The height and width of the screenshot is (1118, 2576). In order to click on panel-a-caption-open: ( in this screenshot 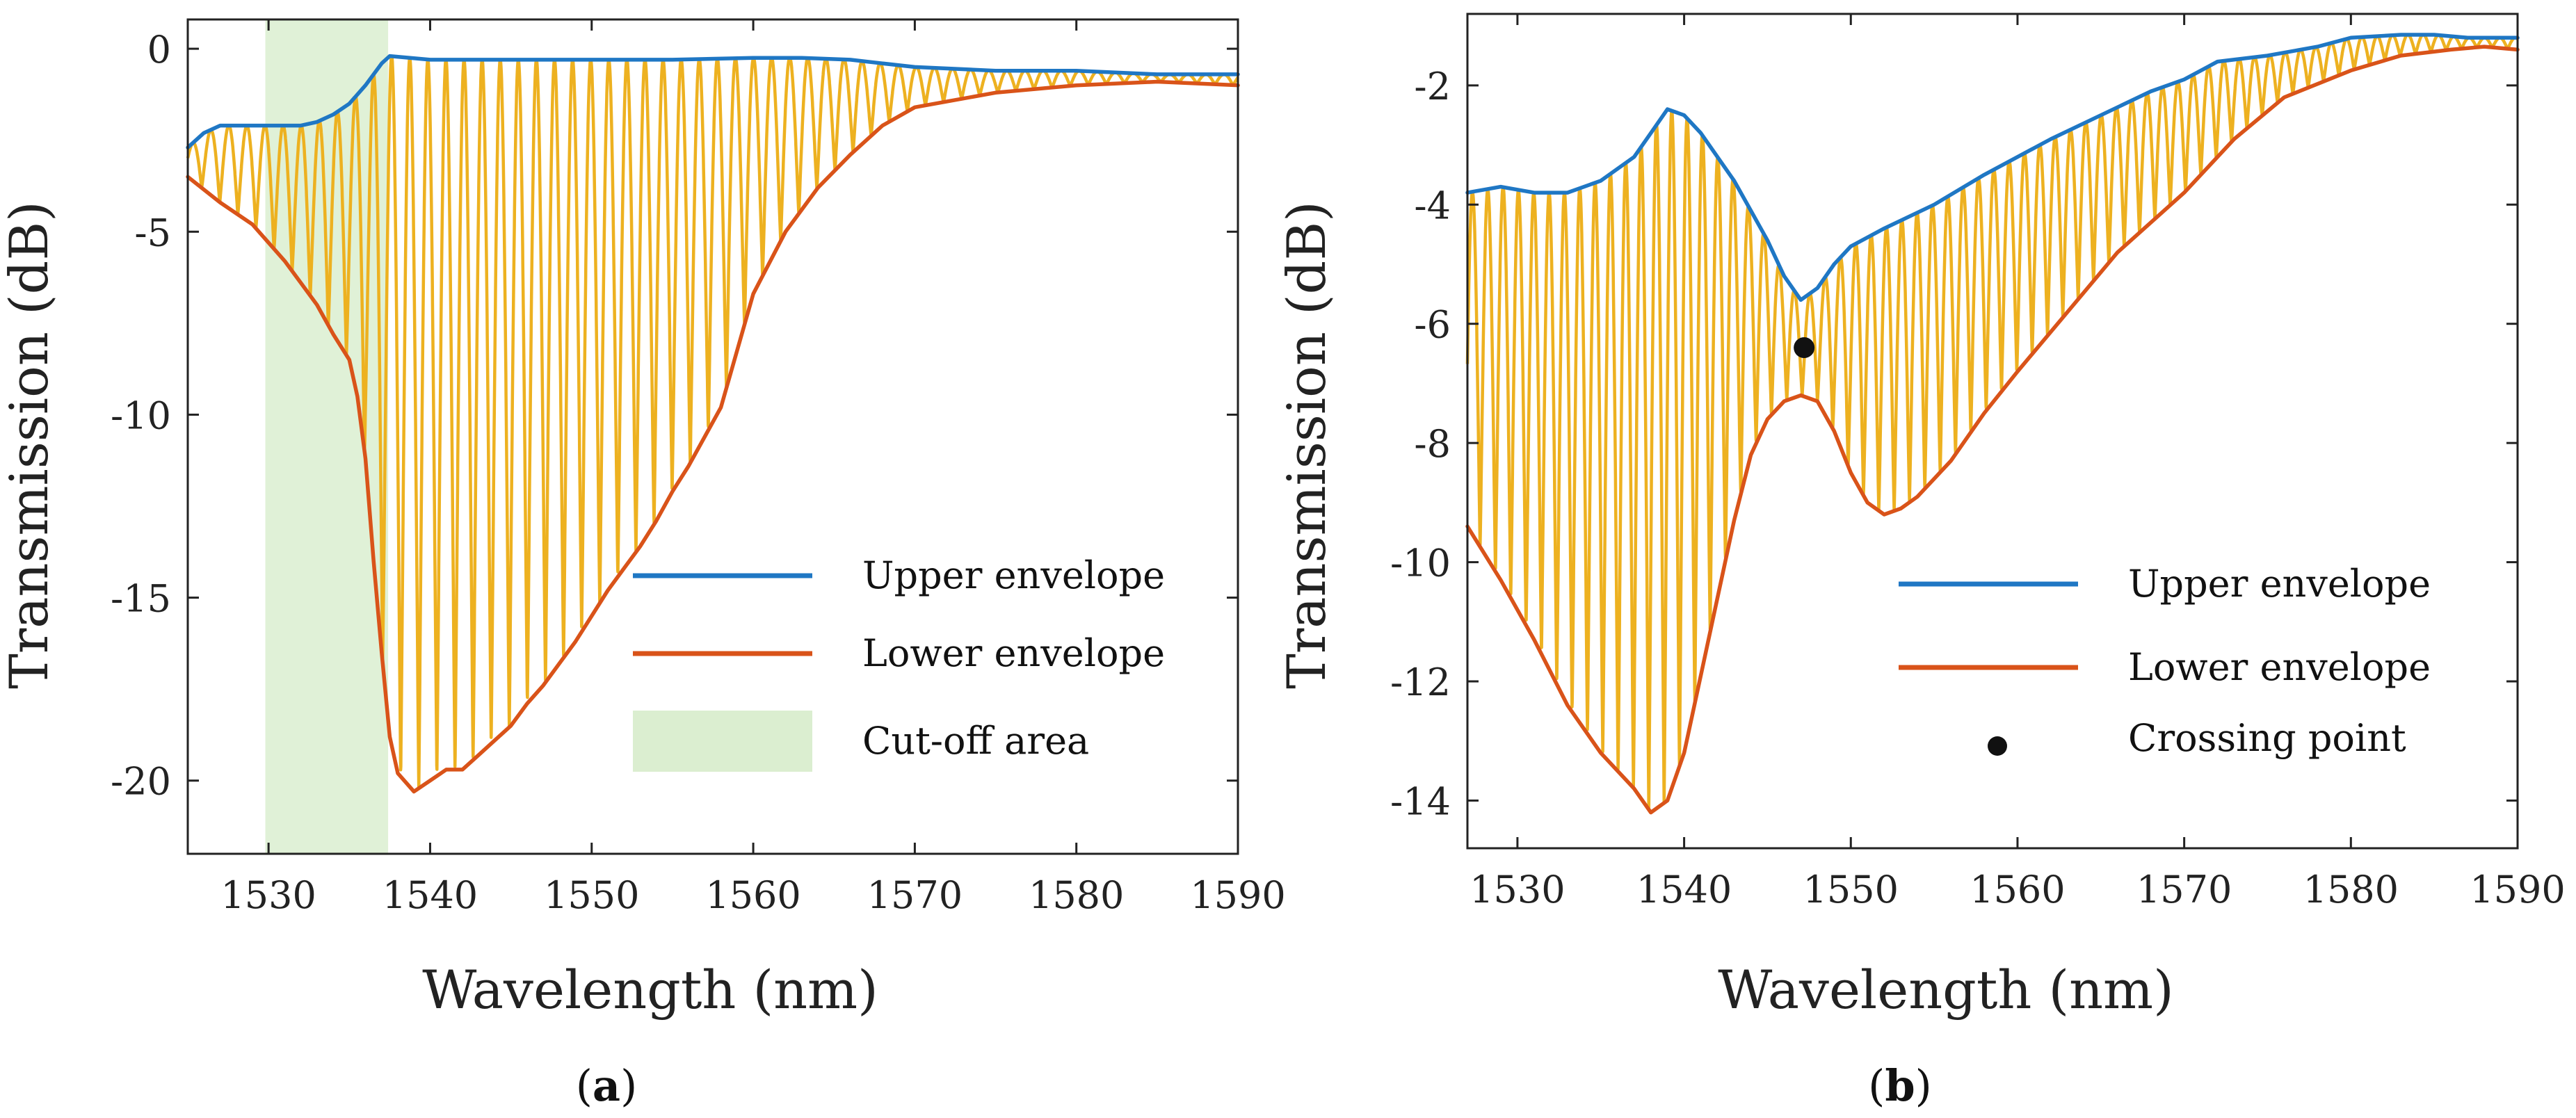, I will do `click(584, 1086)`.